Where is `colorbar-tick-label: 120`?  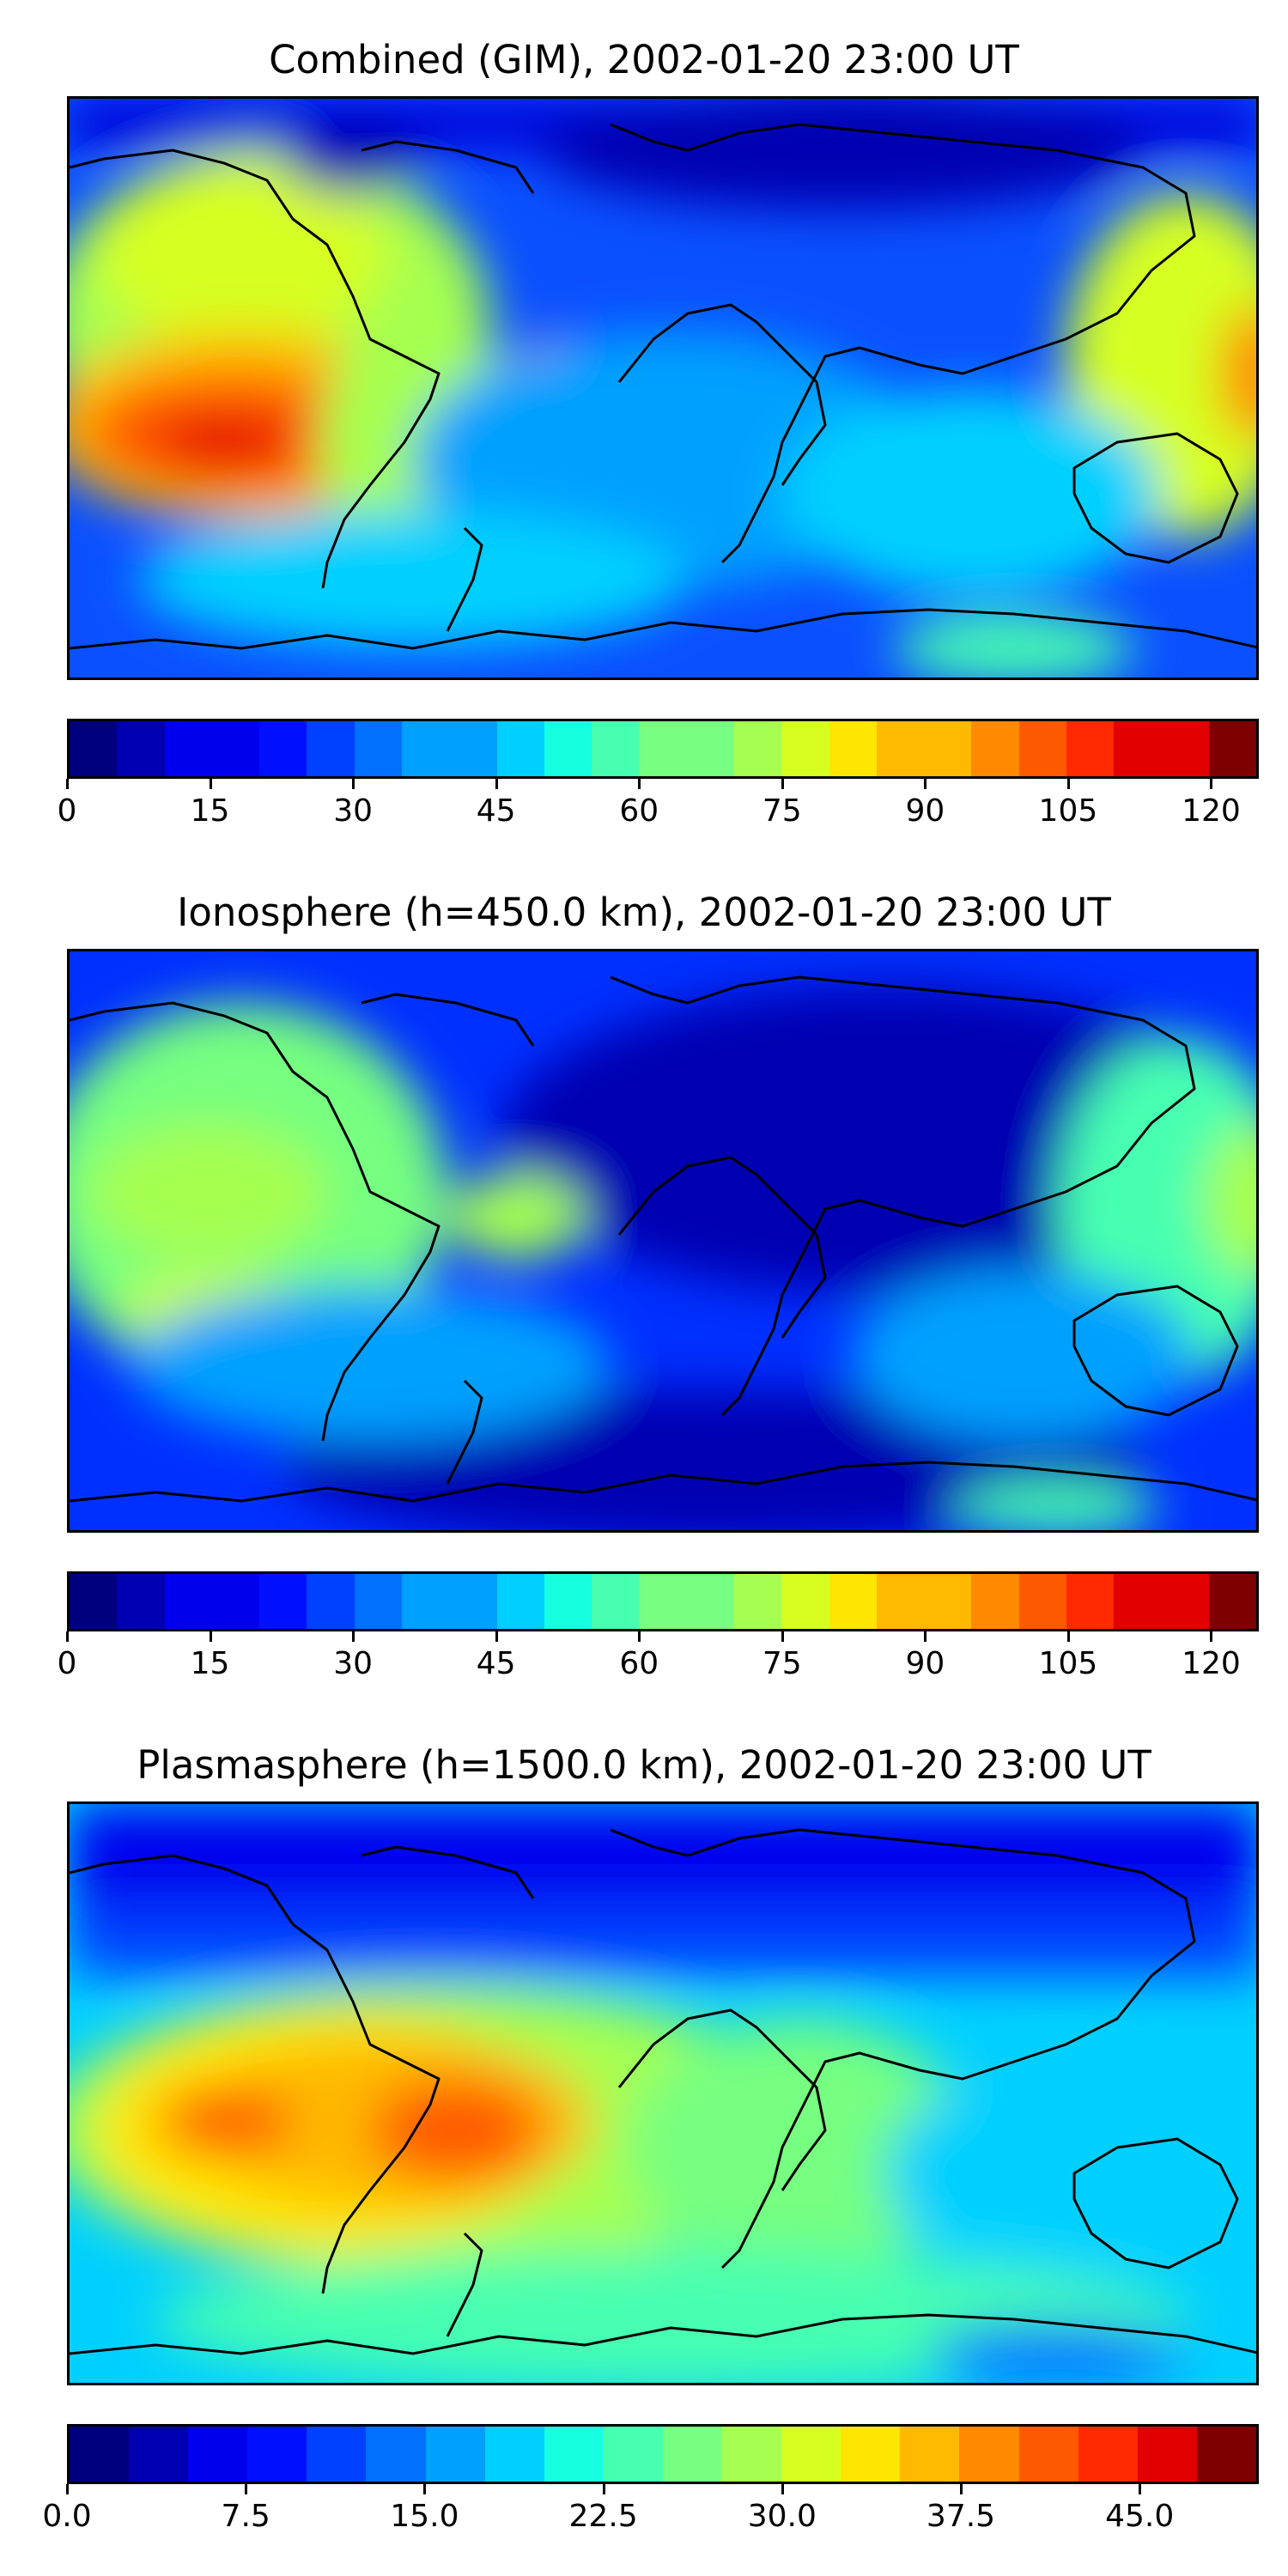
colorbar-tick-label: 120 is located at coordinates (1211, 1664).